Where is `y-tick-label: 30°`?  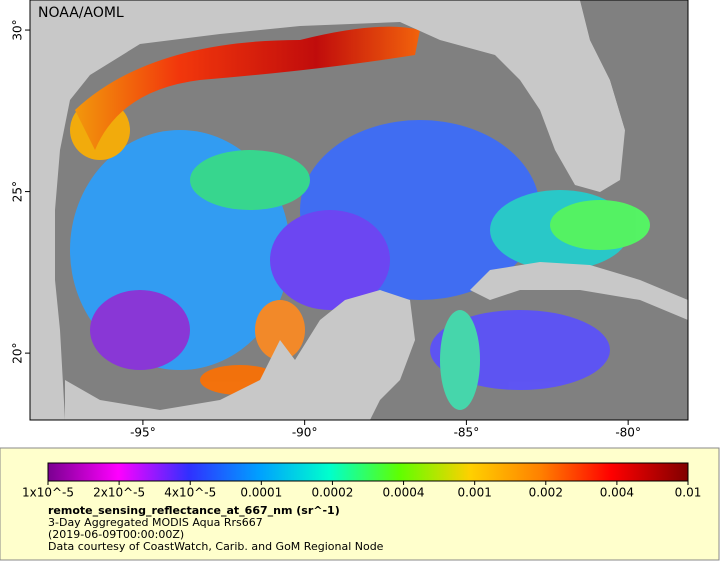 y-tick-label: 30° is located at coordinates (18, 29).